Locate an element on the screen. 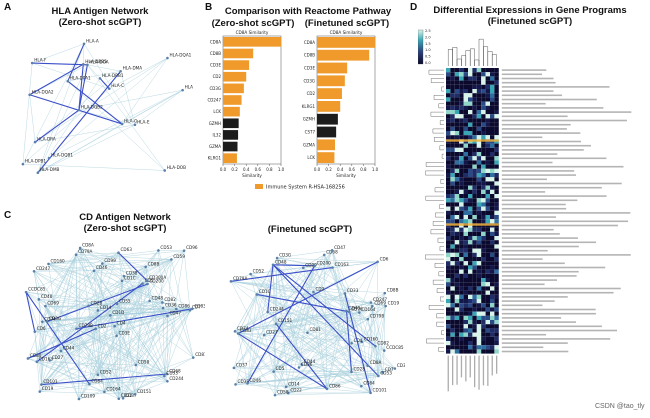 The image size is (650, 418). bar-category-label: KLRG1 is located at coordinates (309, 106).